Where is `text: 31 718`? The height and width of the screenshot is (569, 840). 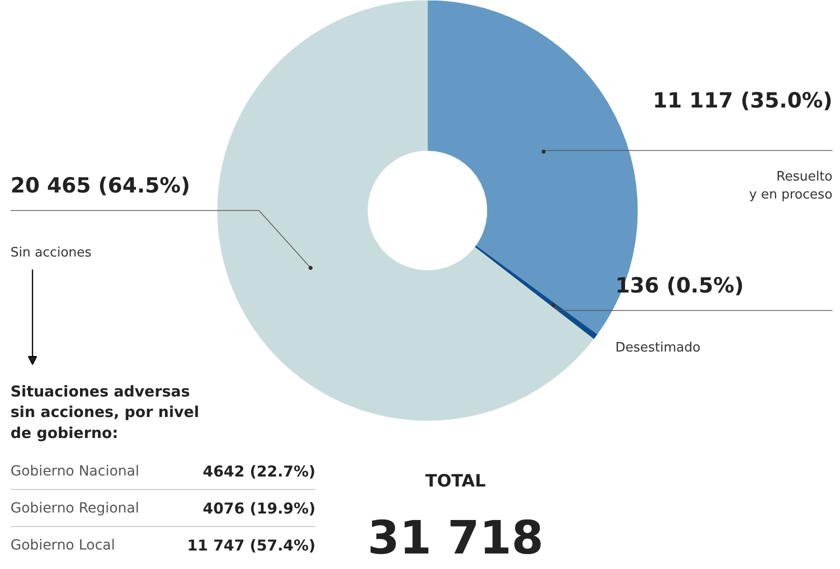
text: 31 718 is located at coordinates (455, 537).